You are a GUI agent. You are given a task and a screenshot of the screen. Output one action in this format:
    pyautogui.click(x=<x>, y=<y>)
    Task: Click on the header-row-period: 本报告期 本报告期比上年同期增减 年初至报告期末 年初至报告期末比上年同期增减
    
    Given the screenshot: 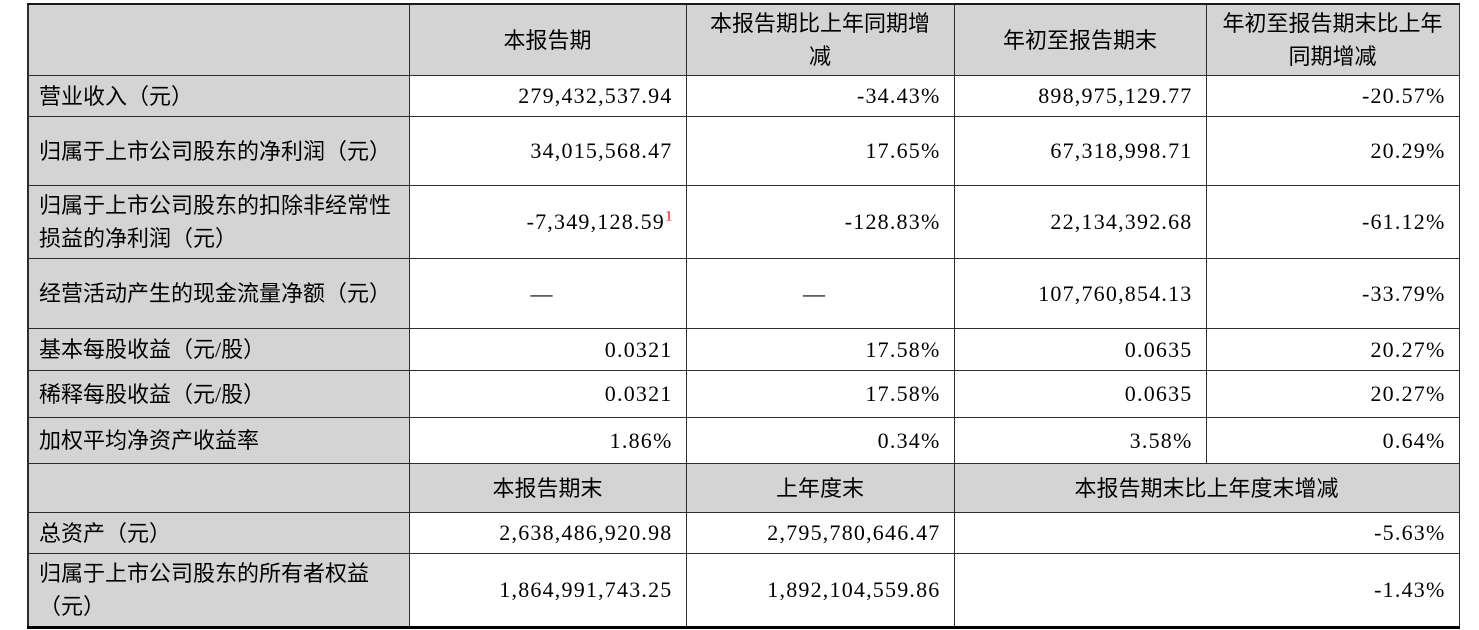 What is the action you would take?
    pyautogui.click(x=743, y=39)
    